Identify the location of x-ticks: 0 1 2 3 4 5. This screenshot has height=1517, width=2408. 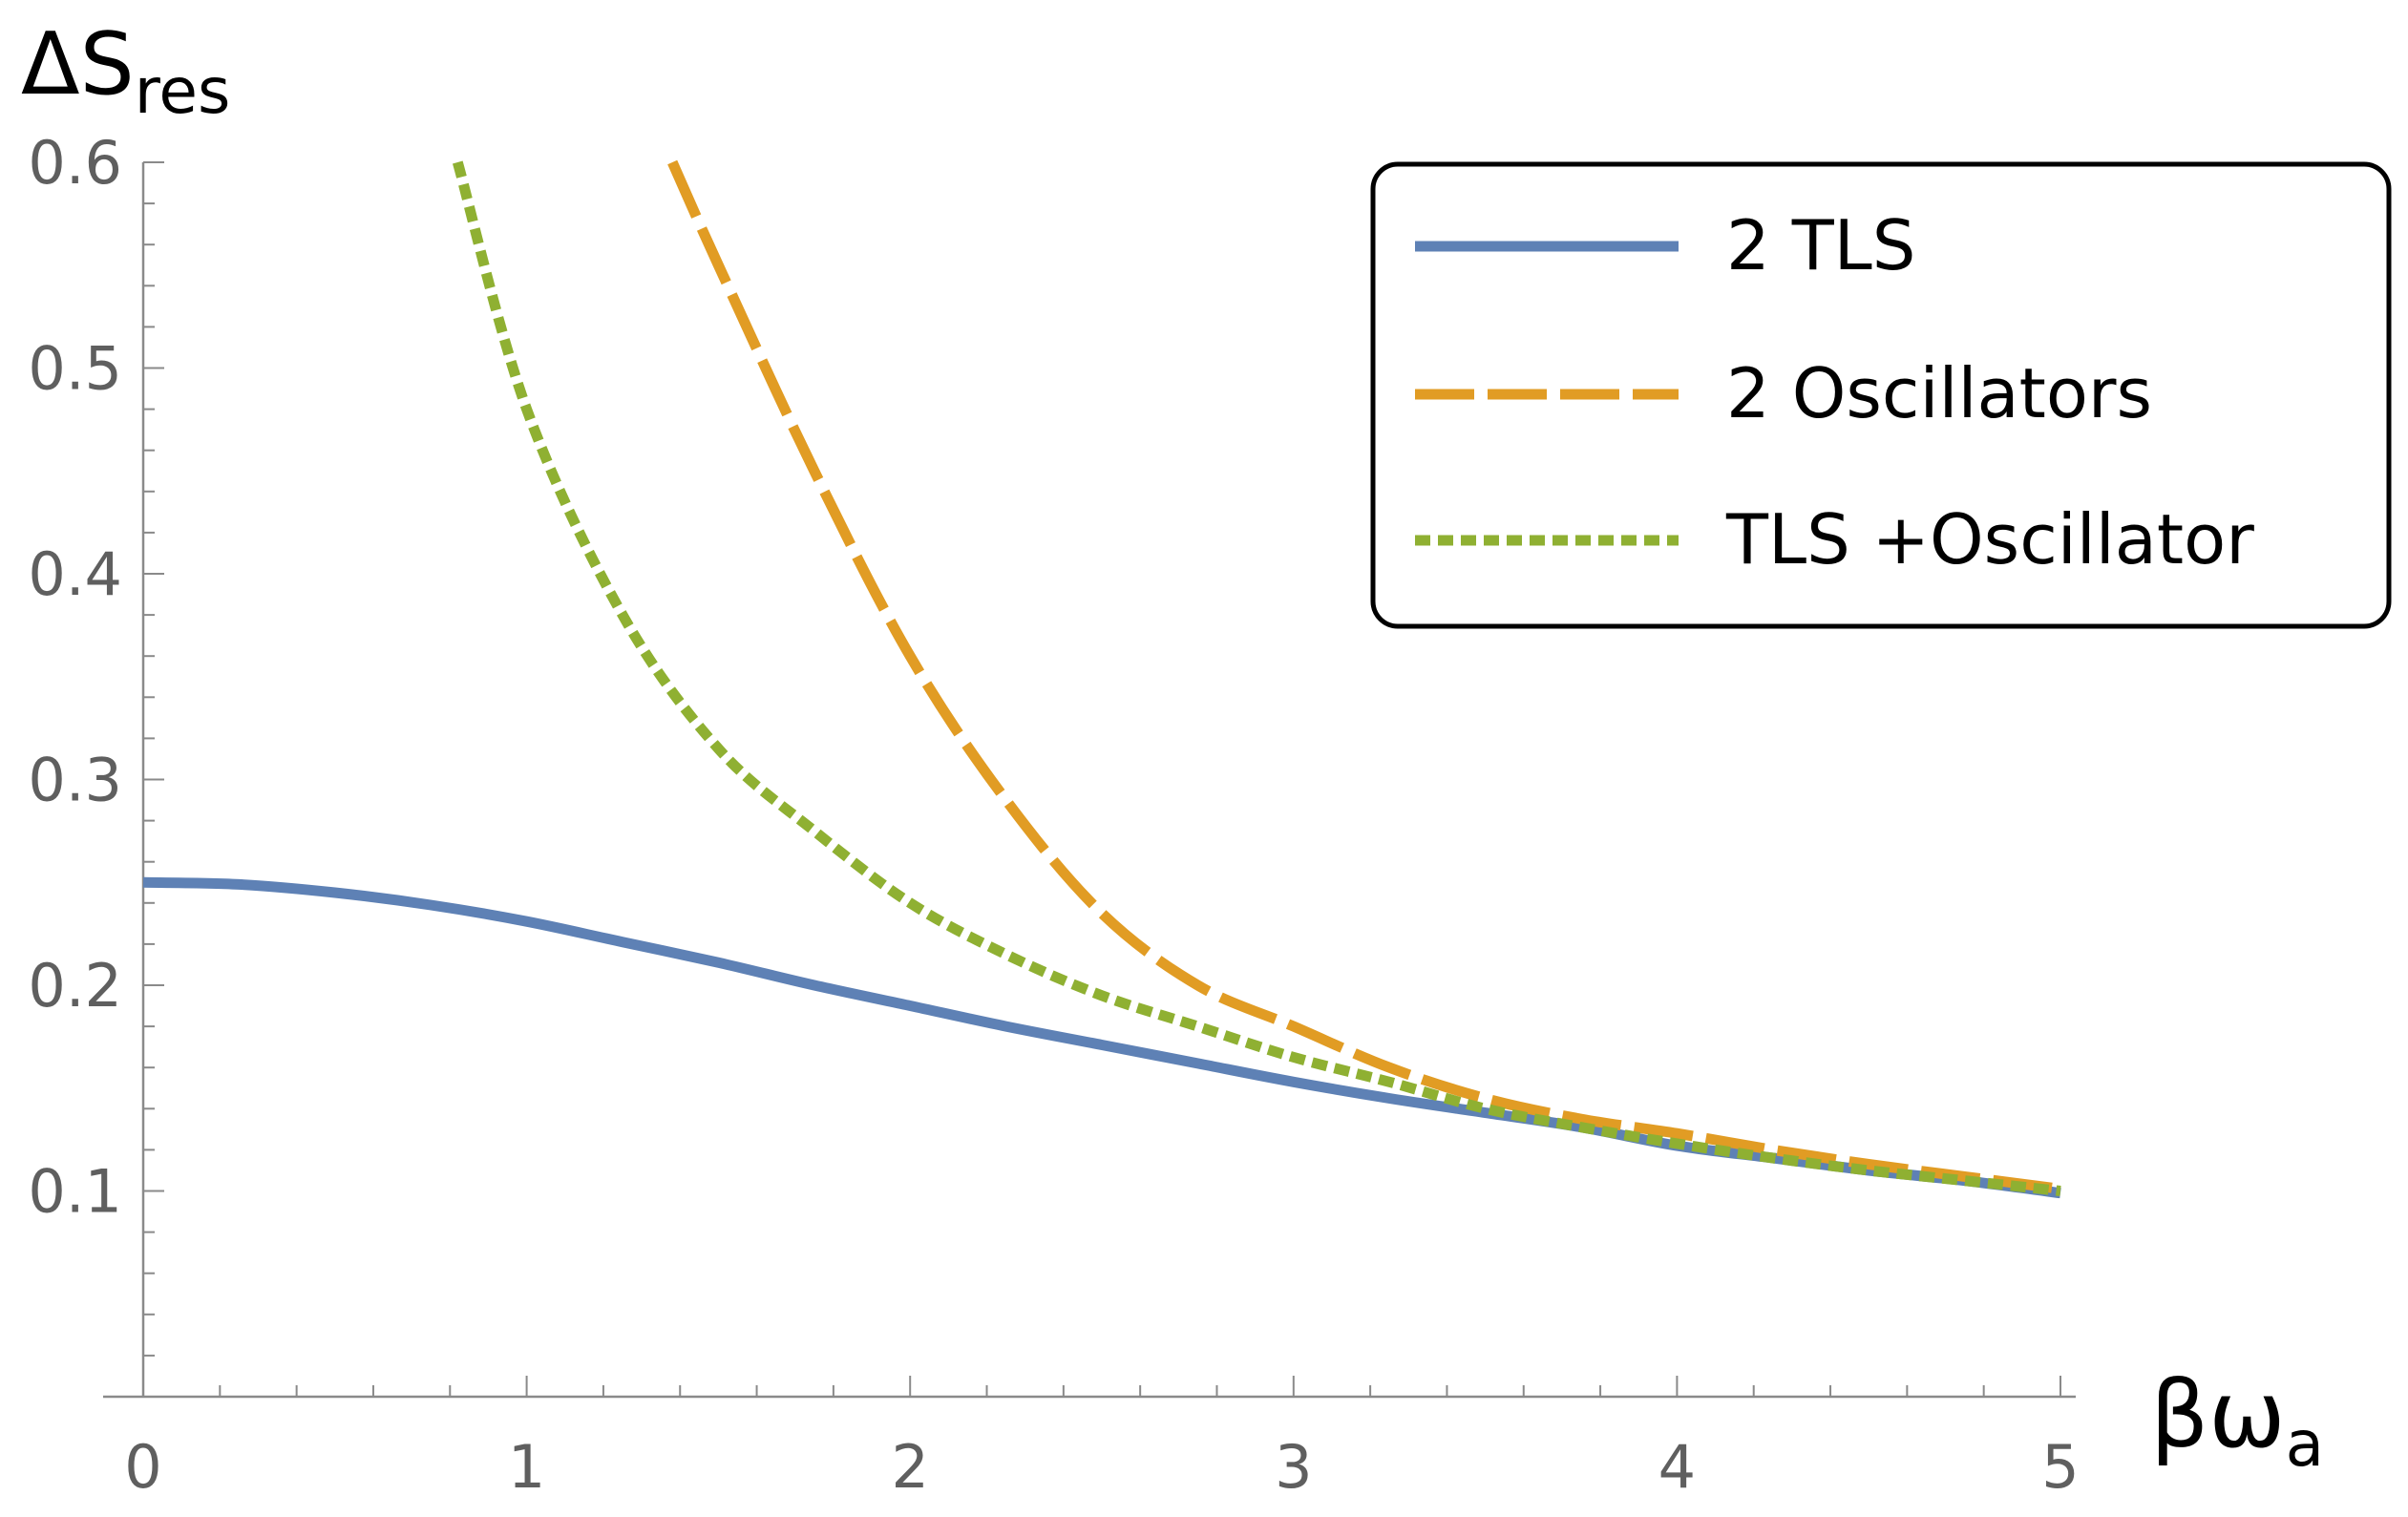
(1102, 1439).